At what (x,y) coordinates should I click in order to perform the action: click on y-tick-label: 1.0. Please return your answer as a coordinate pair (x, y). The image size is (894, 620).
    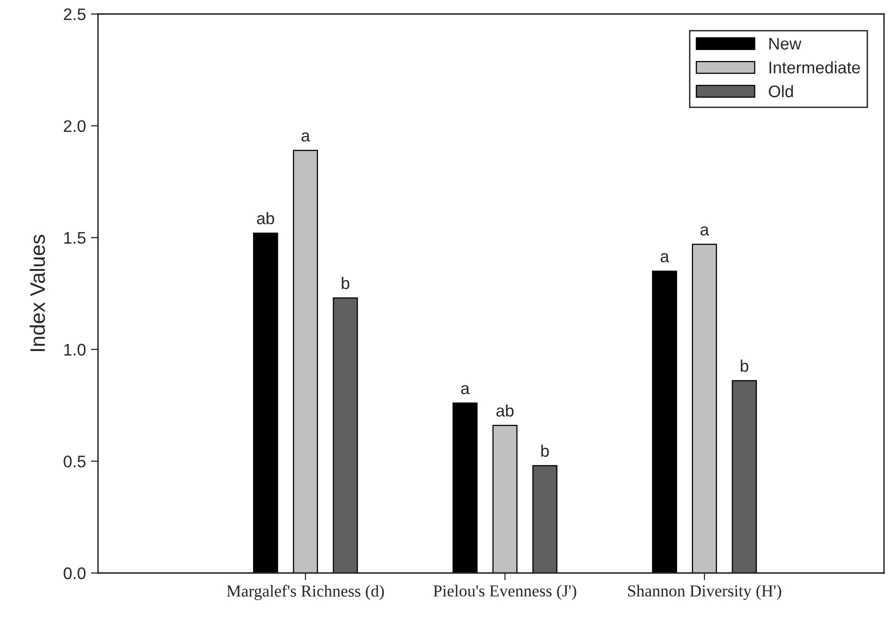
    Looking at the image, I should click on (75, 350).